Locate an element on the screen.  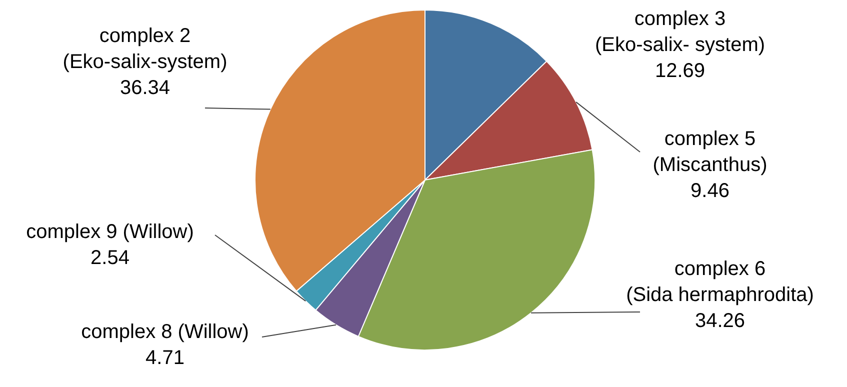
data-label: 36.34 is located at coordinates (145, 88).